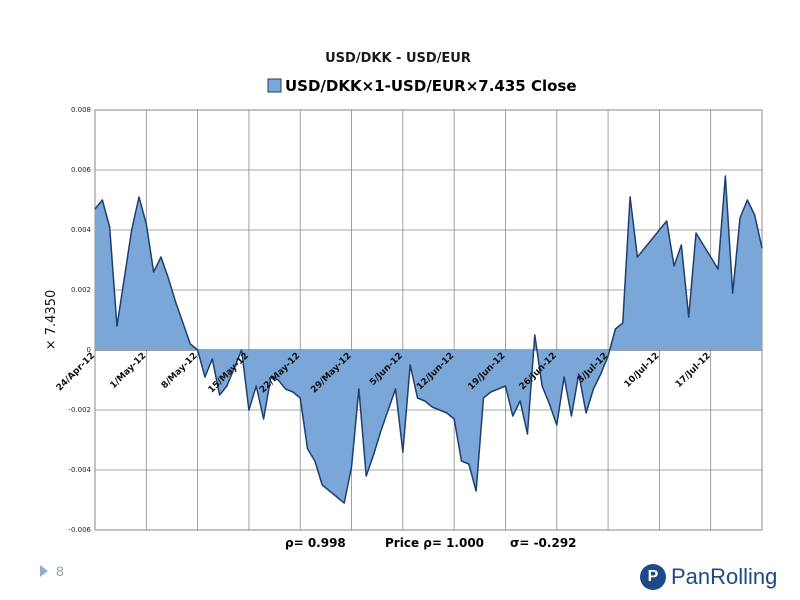  Describe the element at coordinates (51, 320) in the screenshot. I see `y-axis-label: × 7.4350` at that location.